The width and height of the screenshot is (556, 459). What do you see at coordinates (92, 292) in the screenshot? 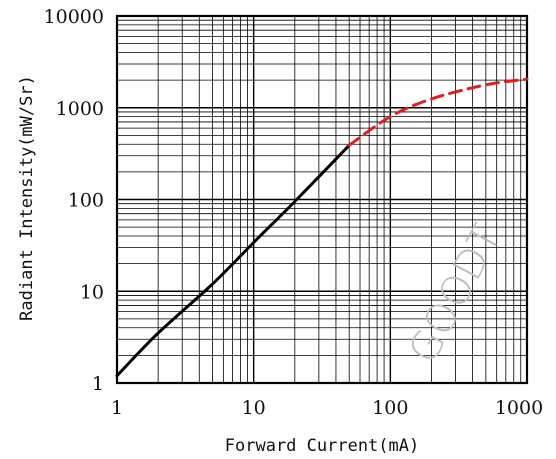
I see `y-tick-label: 10` at bounding box center [92, 292].